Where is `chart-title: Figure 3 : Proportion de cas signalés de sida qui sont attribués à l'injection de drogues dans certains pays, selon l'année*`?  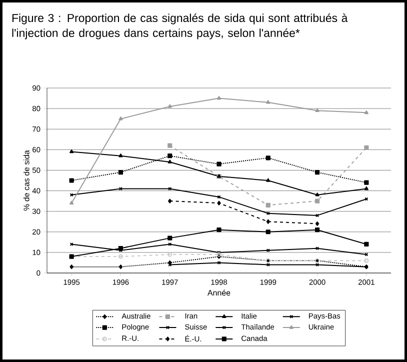
chart-title: Figure 3 : Proportion de cas signalés de sida qui sont attribués à l'injection de drogues dans certains pays, selon l'année* is located at coordinates (180, 27).